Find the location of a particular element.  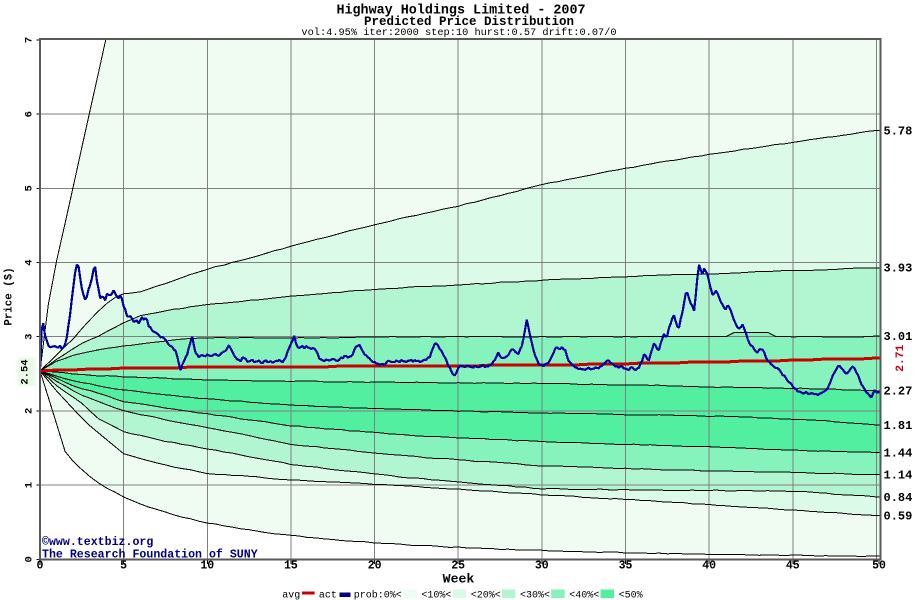

svg-text: avg is located at coordinates (291, 595).